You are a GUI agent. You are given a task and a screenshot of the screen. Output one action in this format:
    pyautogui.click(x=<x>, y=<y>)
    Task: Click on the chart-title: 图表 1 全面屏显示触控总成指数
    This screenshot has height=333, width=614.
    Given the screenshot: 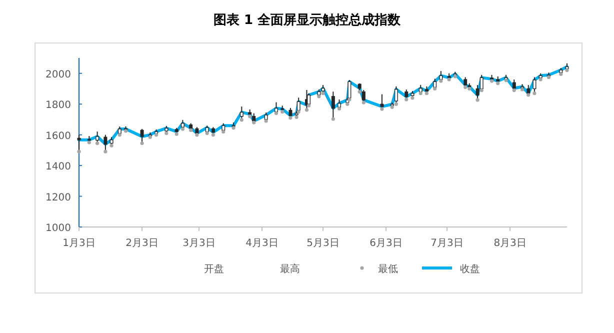 What is the action you would take?
    pyautogui.click(x=307, y=20)
    